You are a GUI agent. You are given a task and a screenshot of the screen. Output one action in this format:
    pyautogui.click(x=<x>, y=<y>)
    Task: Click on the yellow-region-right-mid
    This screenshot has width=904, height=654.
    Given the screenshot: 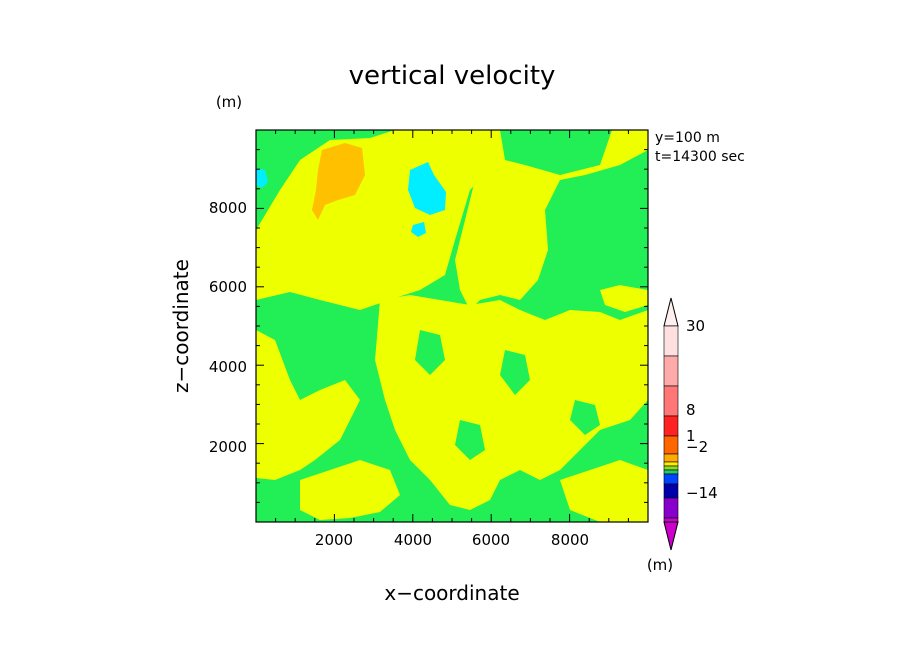 What is the action you would take?
    pyautogui.click(x=624, y=298)
    